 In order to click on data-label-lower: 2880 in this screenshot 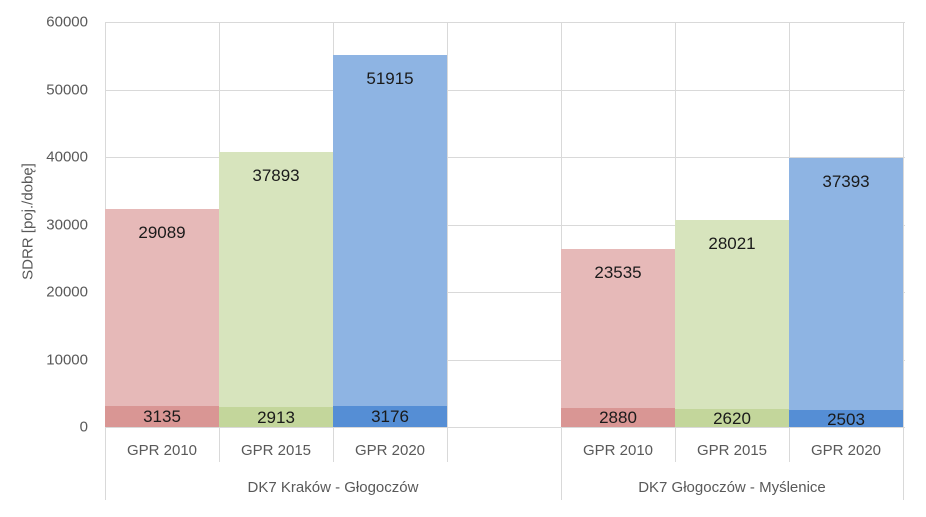, I will do `click(618, 418)`.